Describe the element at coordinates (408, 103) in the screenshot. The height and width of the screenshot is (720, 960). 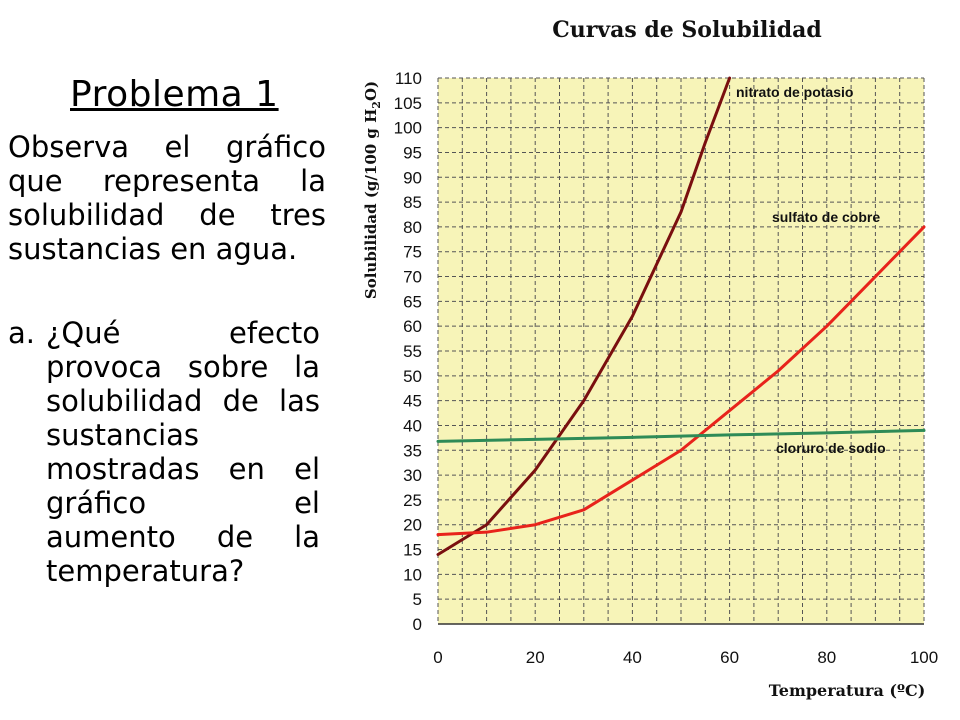
I see `y-tick-label: 105` at that location.